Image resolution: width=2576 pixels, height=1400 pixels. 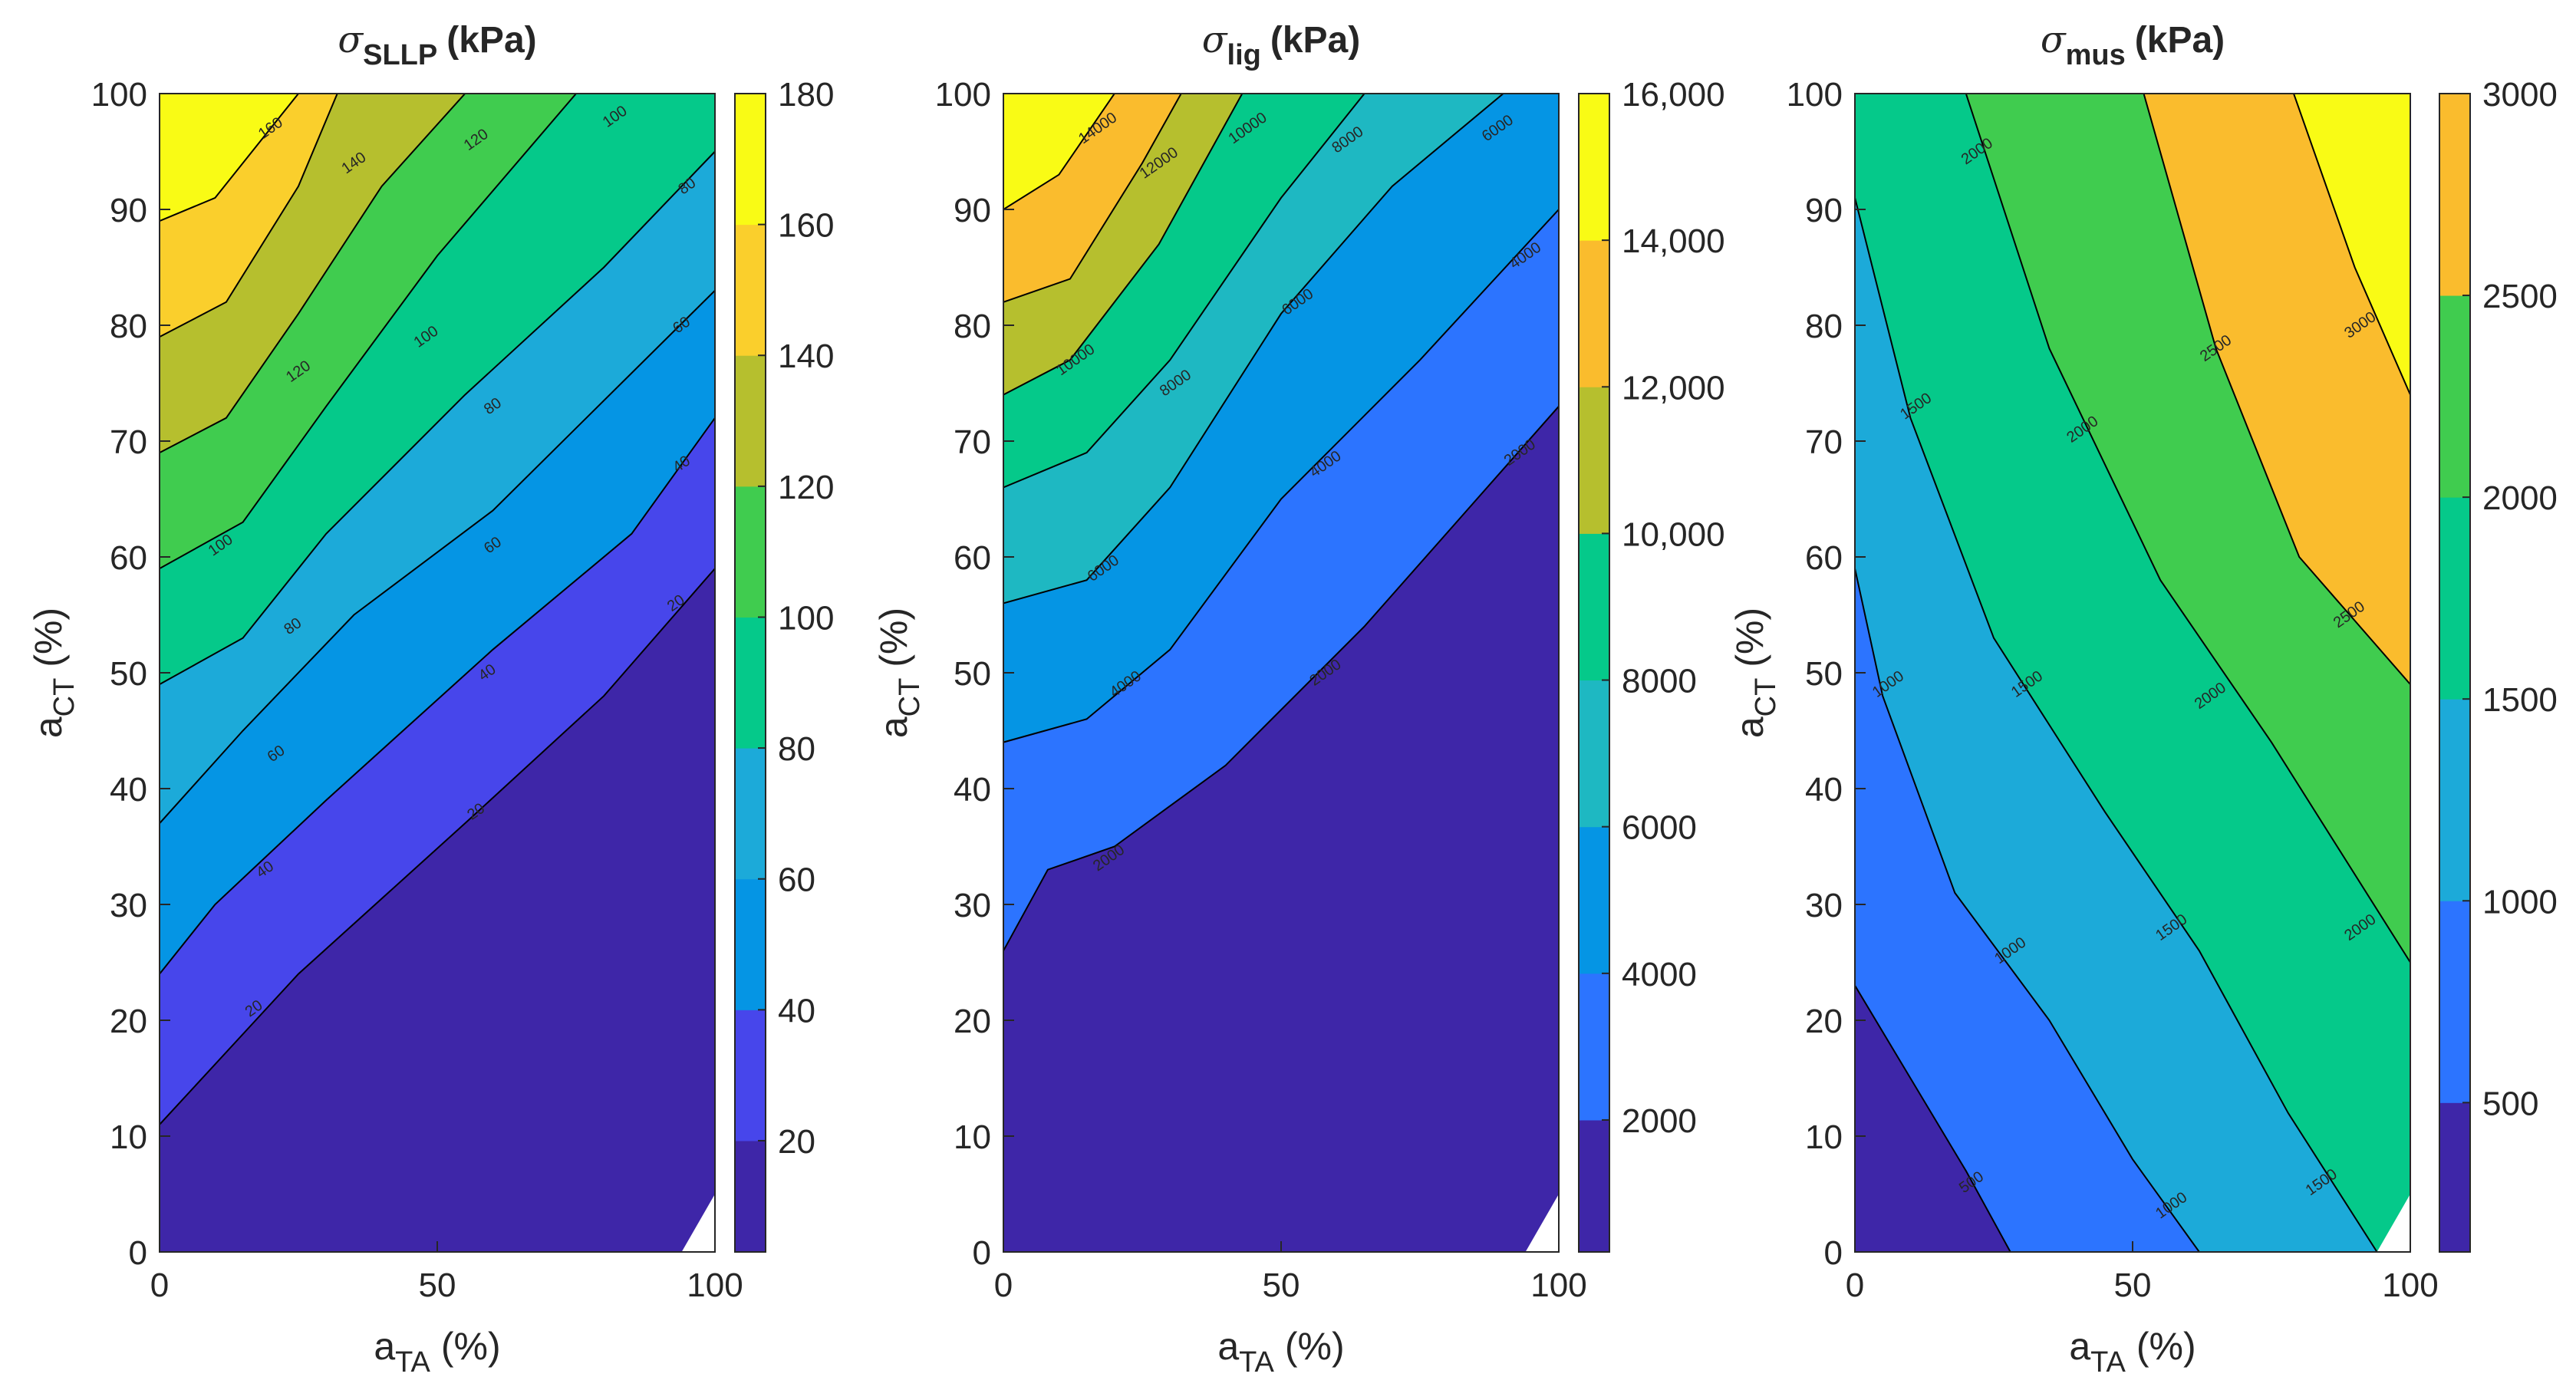 I want to click on colorbar-tick-label: 2500, so click(x=2520, y=296).